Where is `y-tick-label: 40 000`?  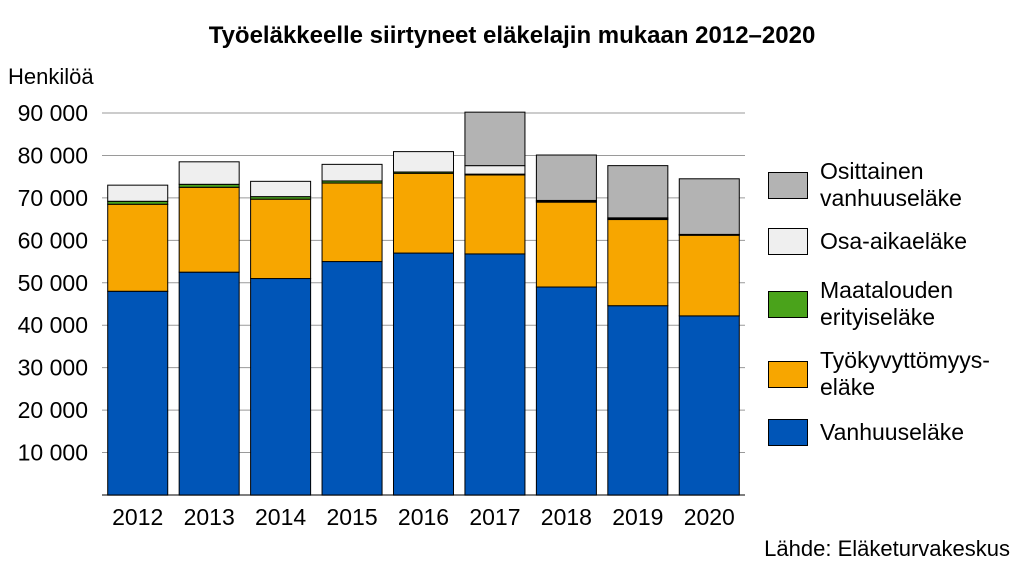 y-tick-label: 40 000 is located at coordinates (53, 325).